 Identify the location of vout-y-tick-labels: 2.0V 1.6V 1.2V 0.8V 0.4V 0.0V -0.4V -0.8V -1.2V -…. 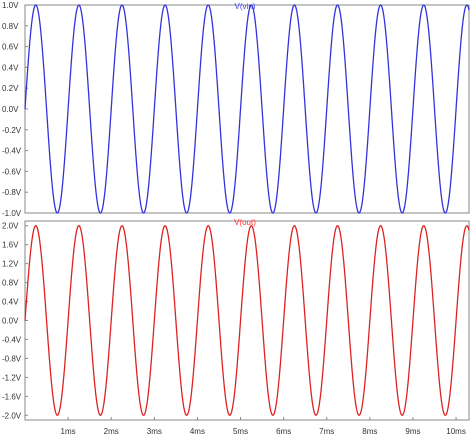
(15, 321).